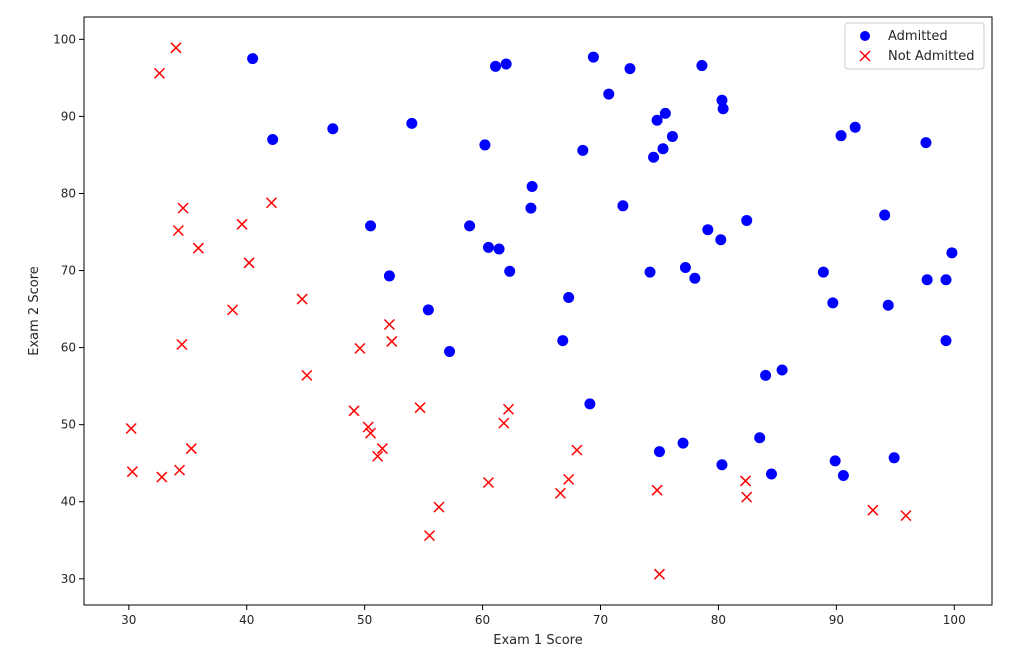 The image size is (1015, 651). Describe the element at coordinates (68, 502) in the screenshot. I see `y-tick-label: 40` at that location.